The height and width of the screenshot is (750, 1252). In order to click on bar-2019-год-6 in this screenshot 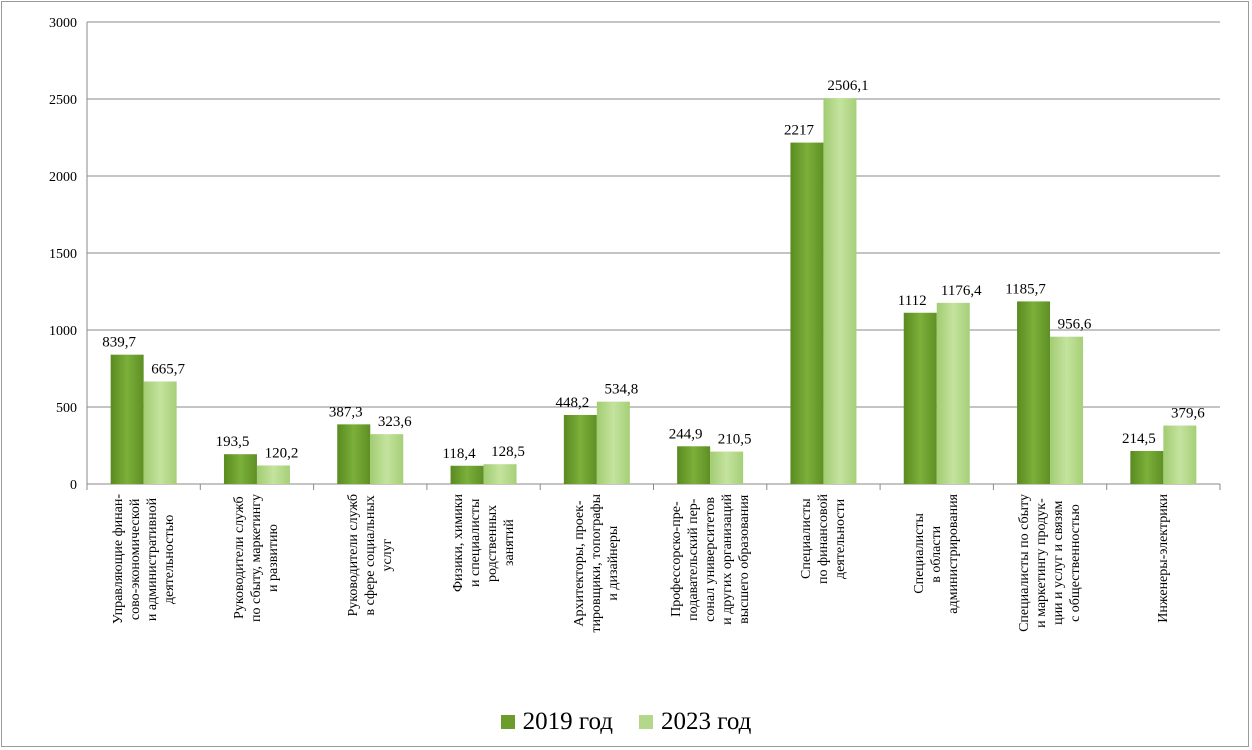, I will do `click(807, 313)`.